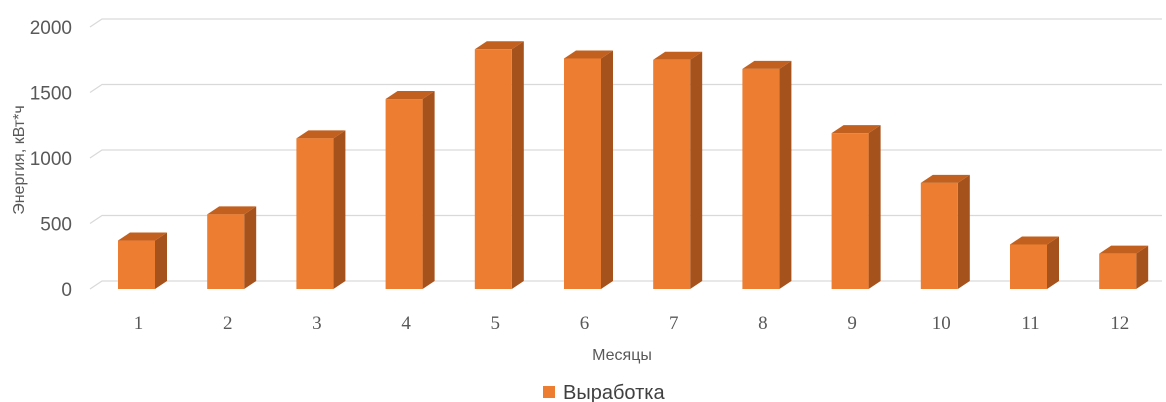 This screenshot has height=402, width=1166. Describe the element at coordinates (614, 392) in the screenshot. I see `legend-label-vyrabotka: Выработка` at that location.